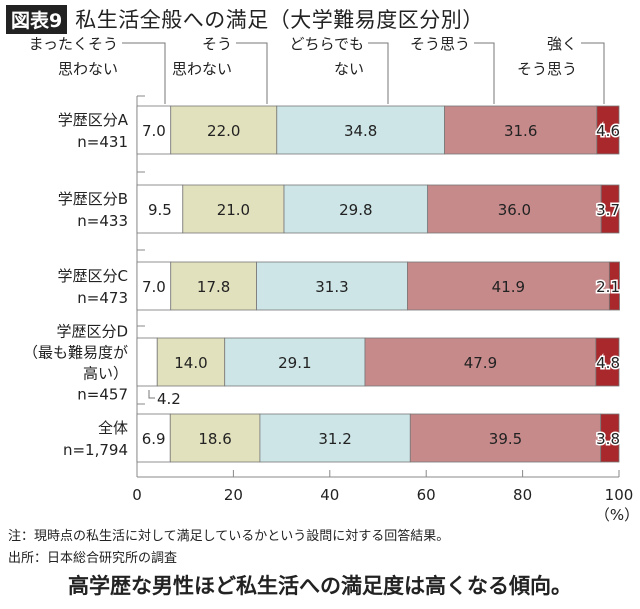  Describe the element at coordinates (102, 221) in the screenshot. I see `category-label: n=433` at that location.